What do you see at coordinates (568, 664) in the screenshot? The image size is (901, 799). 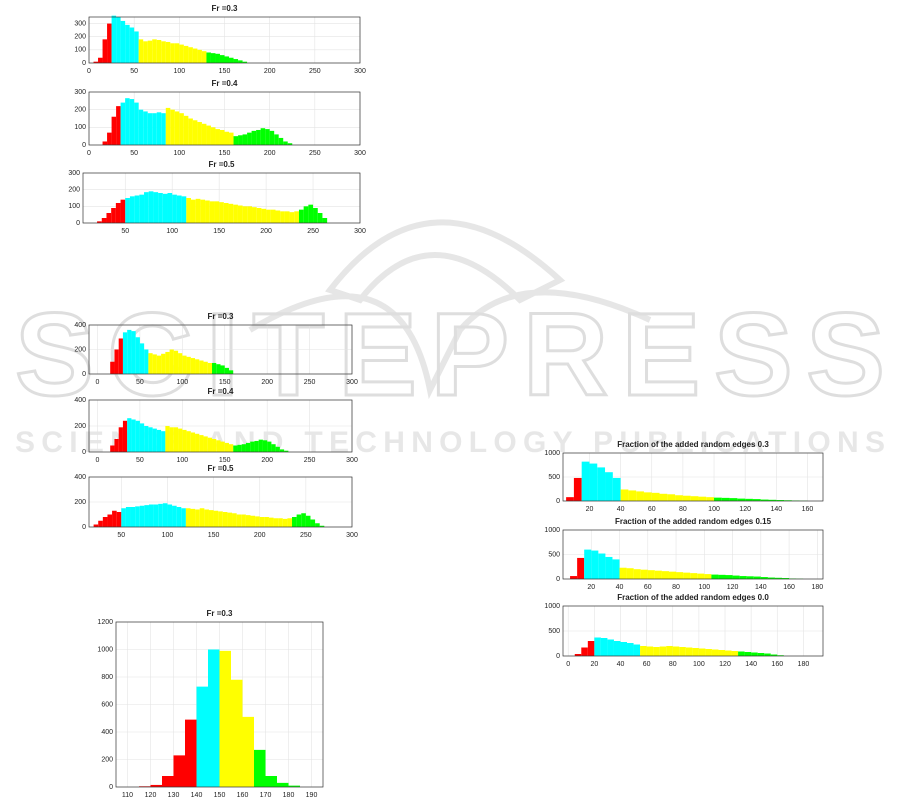 I see `x-tick-label: 0` at bounding box center [568, 664].